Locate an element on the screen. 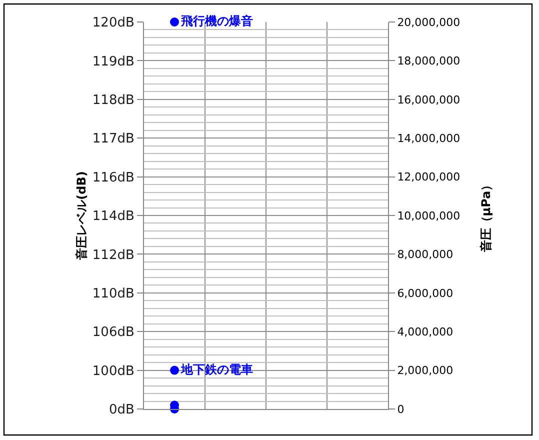 The width and height of the screenshot is (539, 440). category-label: 114dB is located at coordinates (113, 216).